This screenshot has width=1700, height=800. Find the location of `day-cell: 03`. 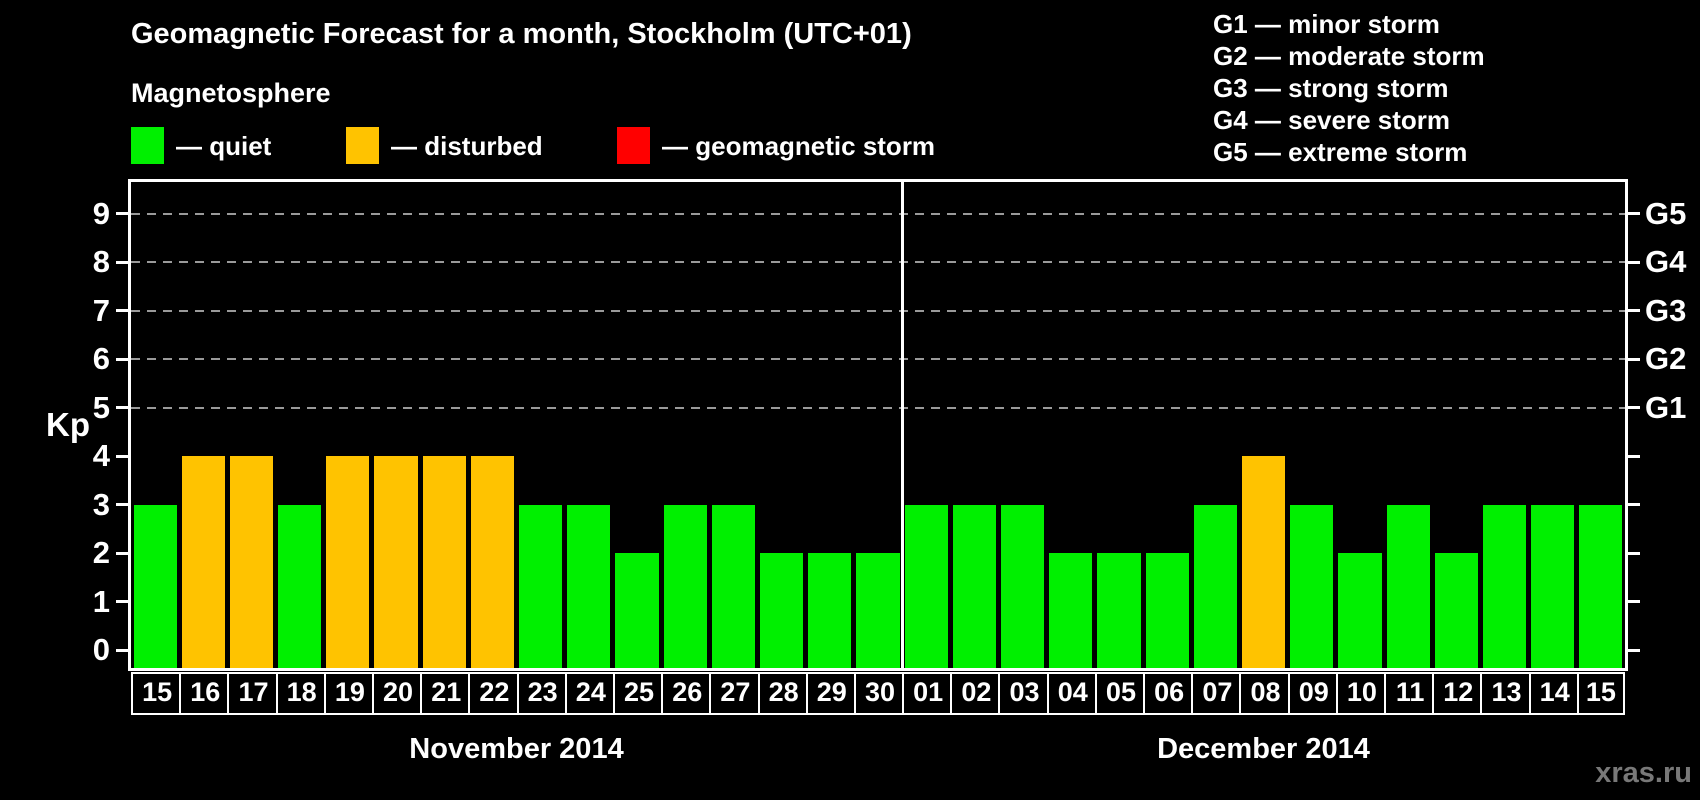

day-cell: 03 is located at coordinates (1023, 693).